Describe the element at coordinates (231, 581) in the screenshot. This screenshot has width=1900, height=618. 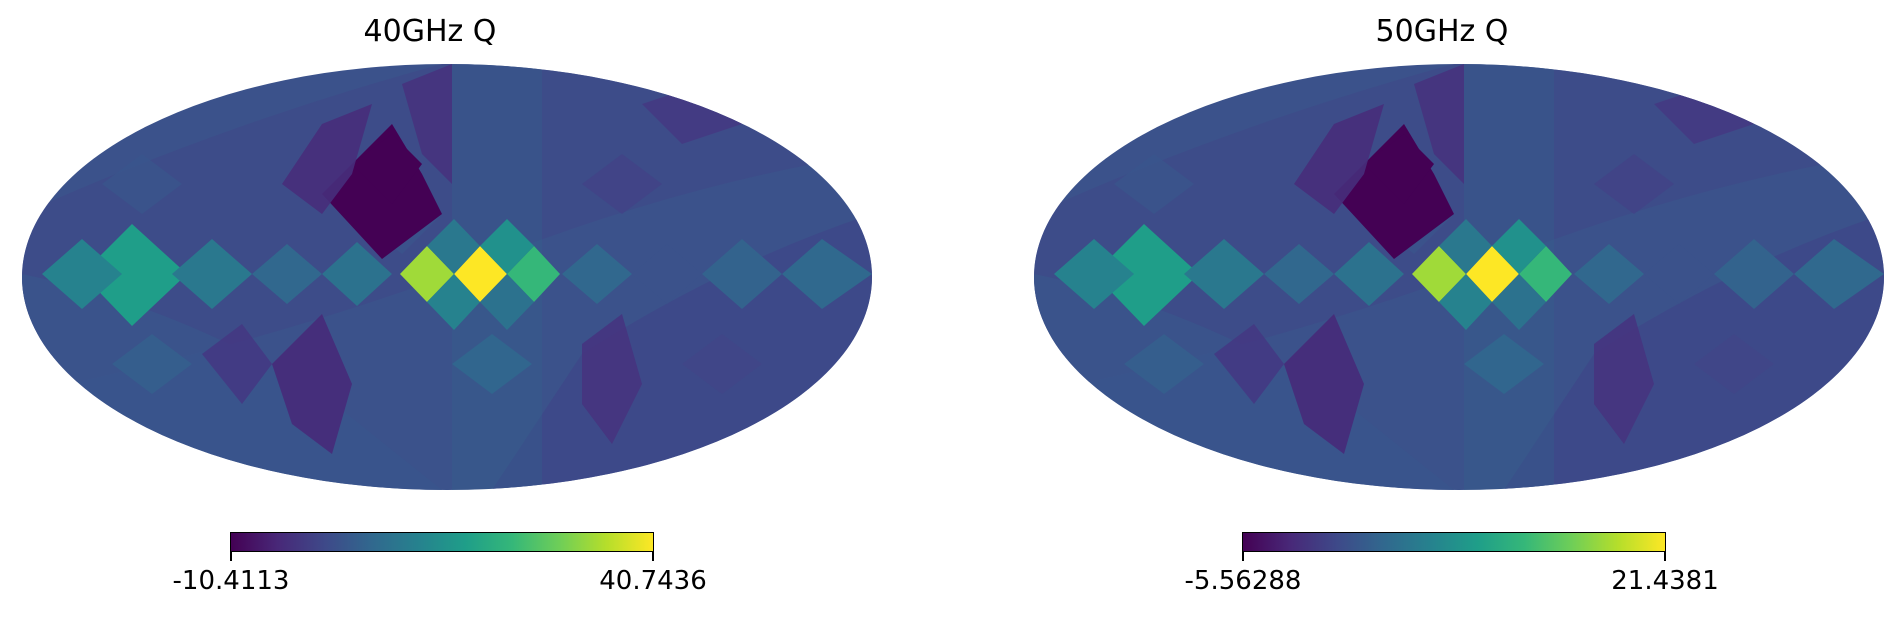
I see `colorbar-min-label: -10.4113` at that location.